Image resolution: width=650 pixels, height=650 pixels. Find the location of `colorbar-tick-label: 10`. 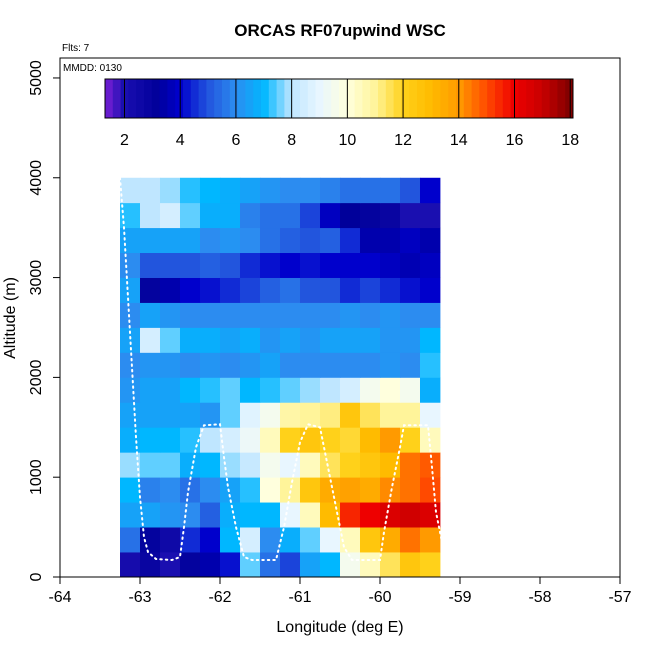

colorbar-tick-label: 10 is located at coordinates (347, 140).